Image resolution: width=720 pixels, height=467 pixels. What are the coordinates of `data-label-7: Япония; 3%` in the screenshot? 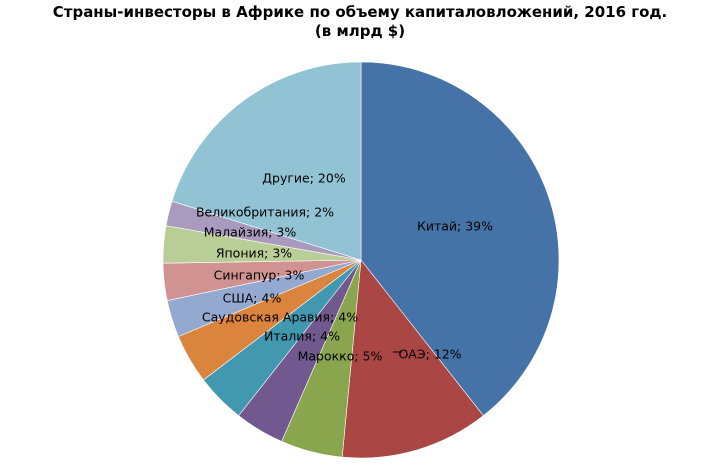 It's located at (254, 253).